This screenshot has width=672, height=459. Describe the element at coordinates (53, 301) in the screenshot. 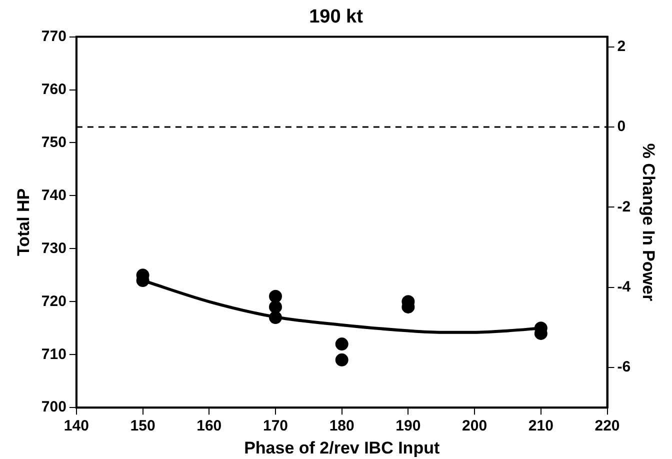

I see `y-tick-label: 720` at that location.